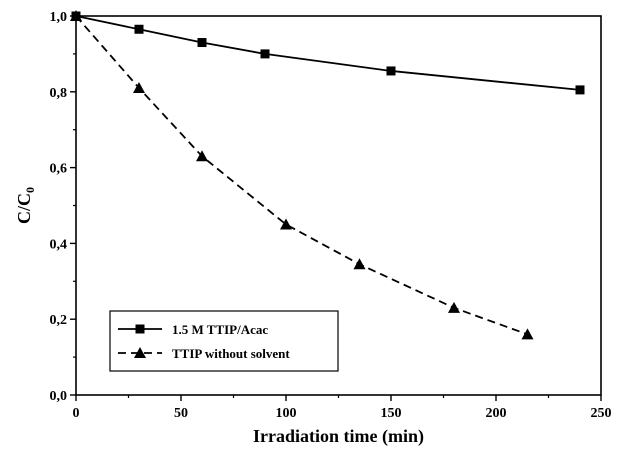 The image size is (617, 450). Describe the element at coordinates (231, 353) in the screenshot. I see `legend-label: TTIP without solvent` at that location.